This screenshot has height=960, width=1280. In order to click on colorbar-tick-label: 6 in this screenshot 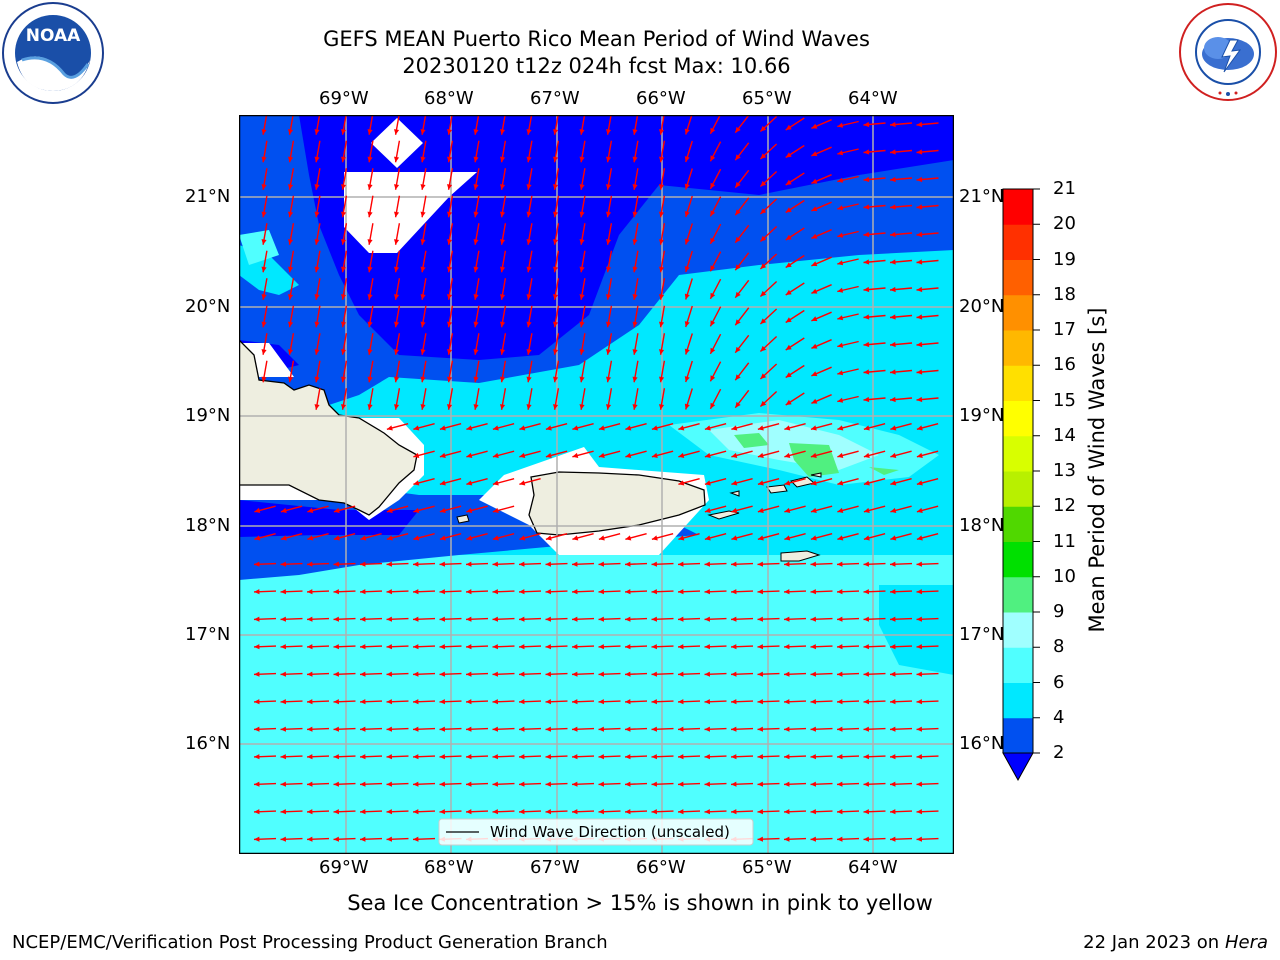, I will do `click(1059, 682)`.